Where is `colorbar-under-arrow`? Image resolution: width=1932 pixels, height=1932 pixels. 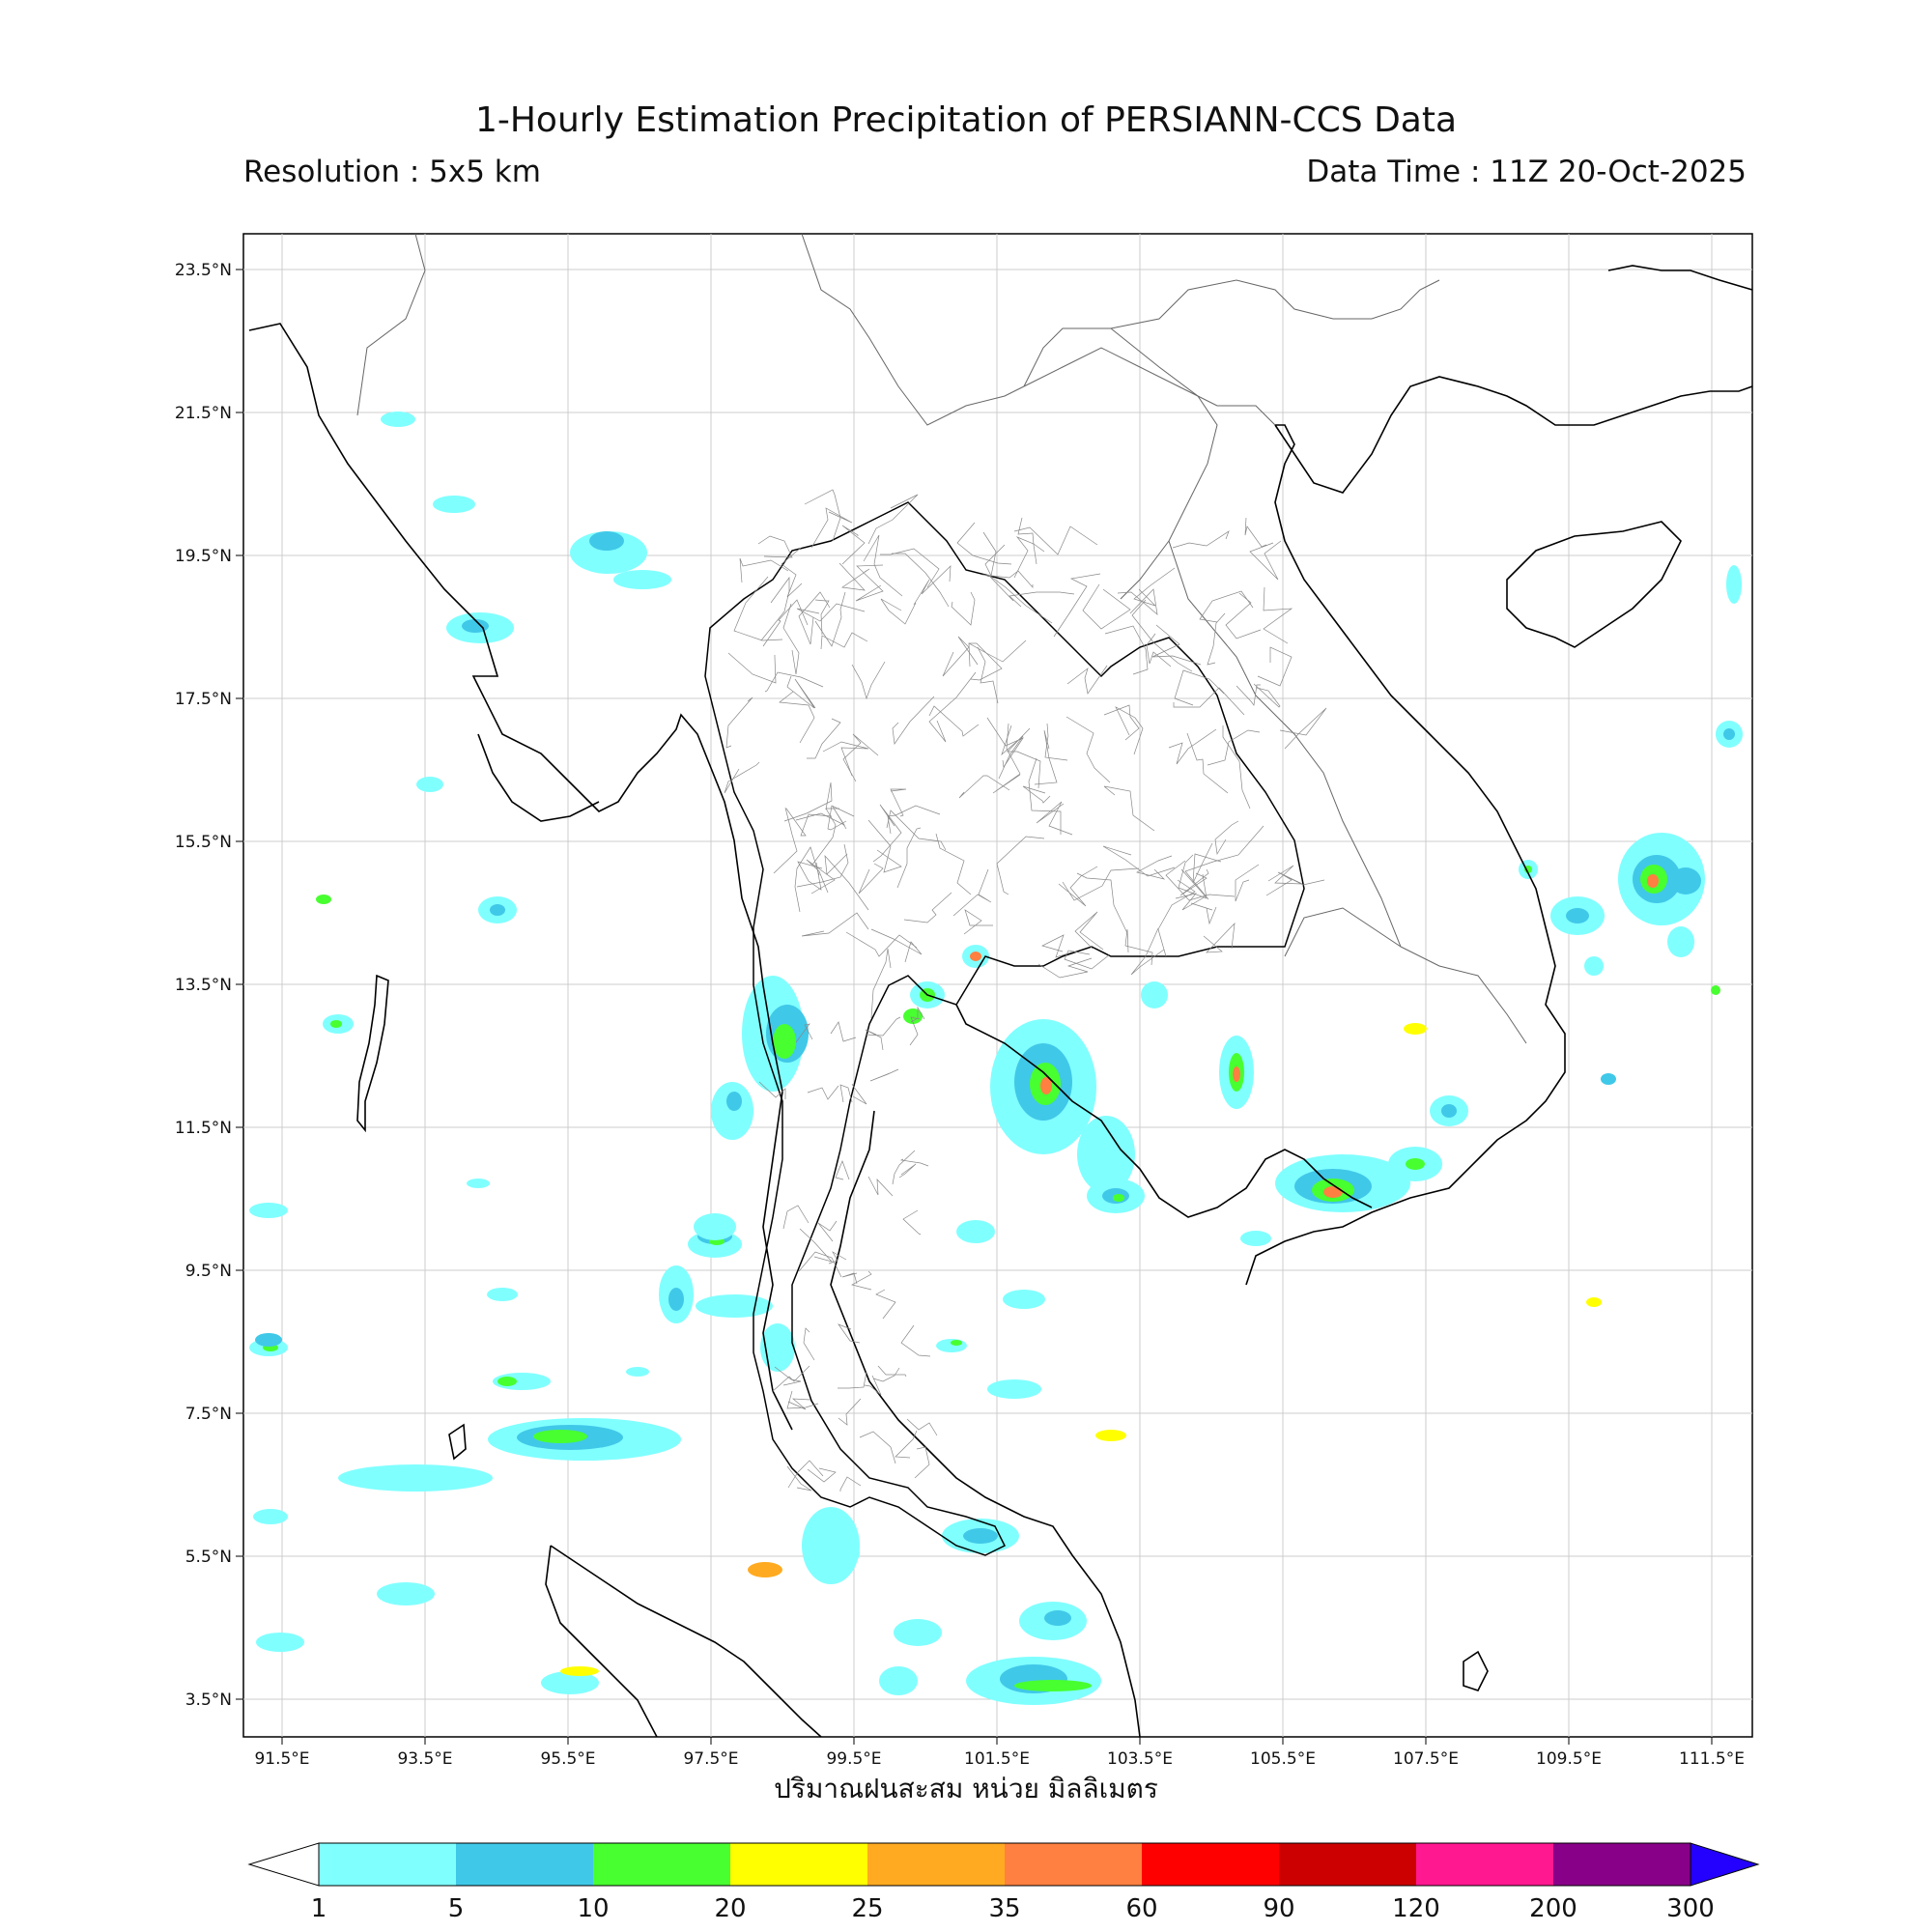
colorbar-under-arrow is located at coordinates (283, 1864).